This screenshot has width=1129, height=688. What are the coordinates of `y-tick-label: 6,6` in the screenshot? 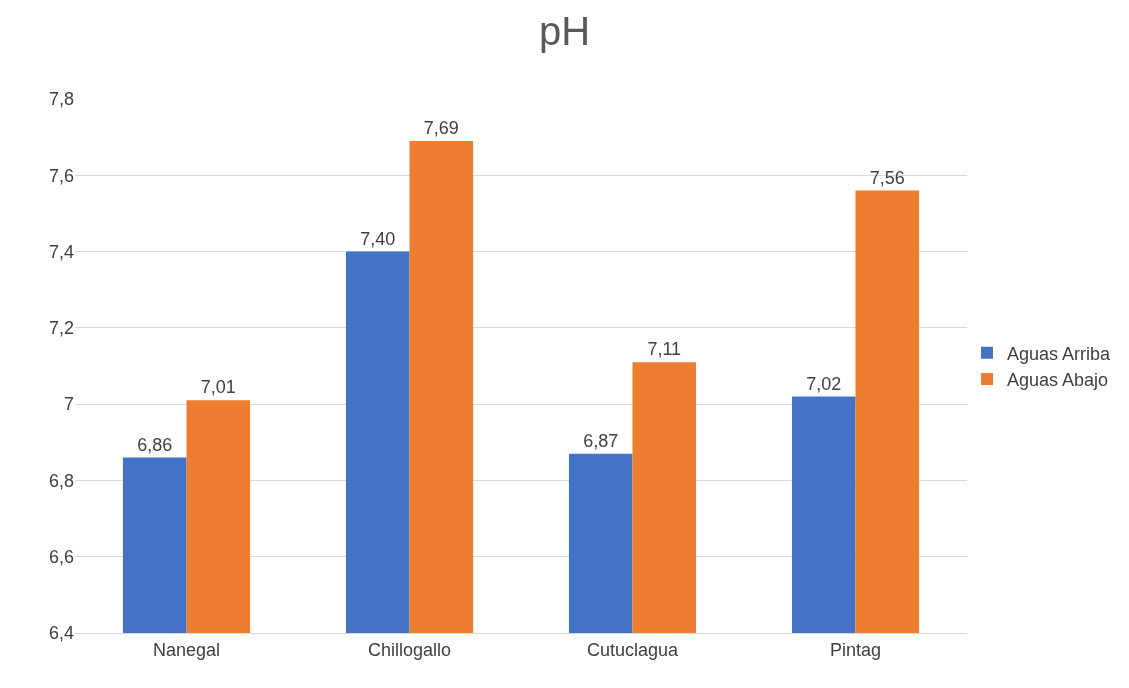 It's located at (61, 557).